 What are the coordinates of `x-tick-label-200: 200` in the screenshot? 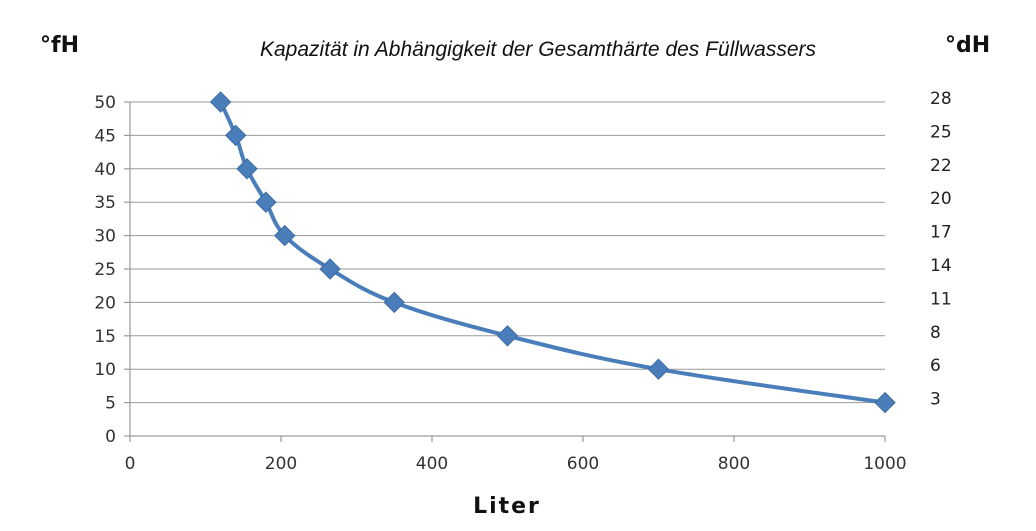 It's located at (281, 464).